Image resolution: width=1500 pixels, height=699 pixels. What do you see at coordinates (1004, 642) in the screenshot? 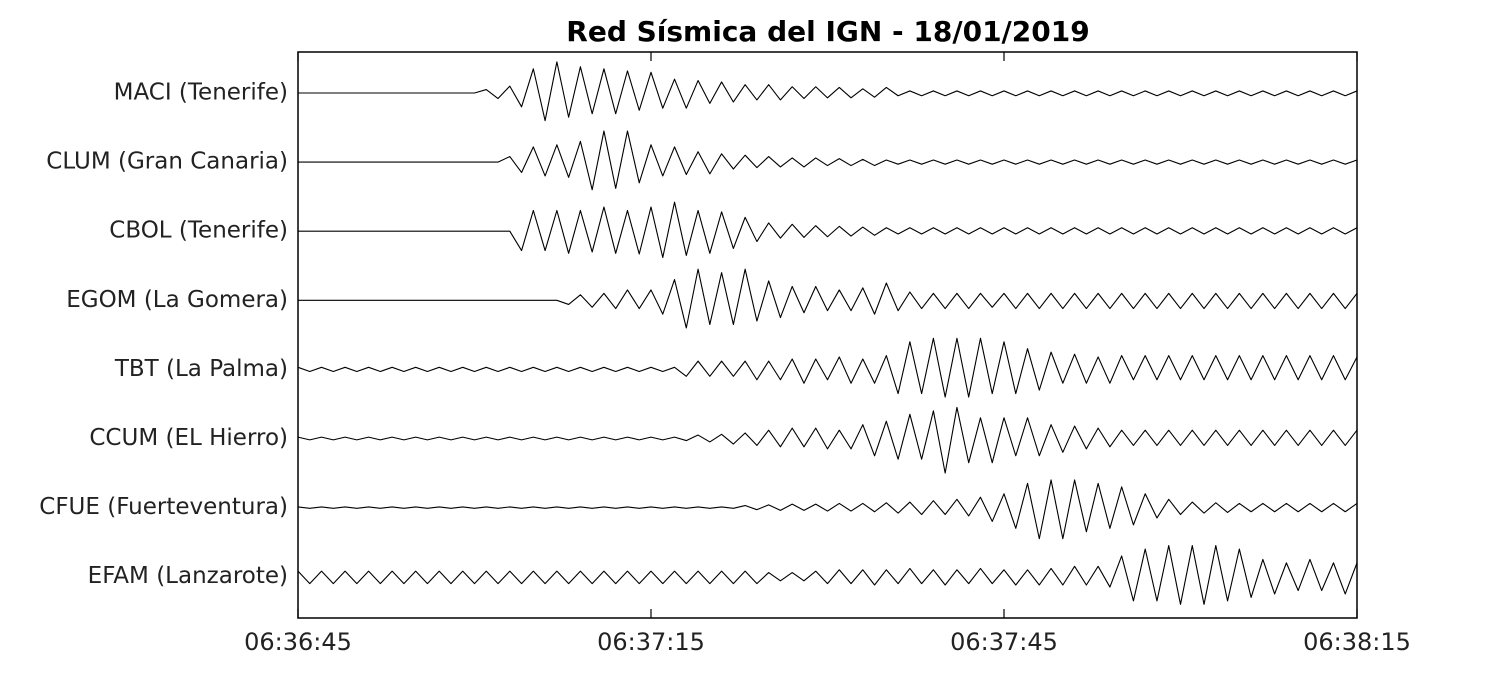
I see `x-tick-label: 06:37:45` at bounding box center [1004, 642].